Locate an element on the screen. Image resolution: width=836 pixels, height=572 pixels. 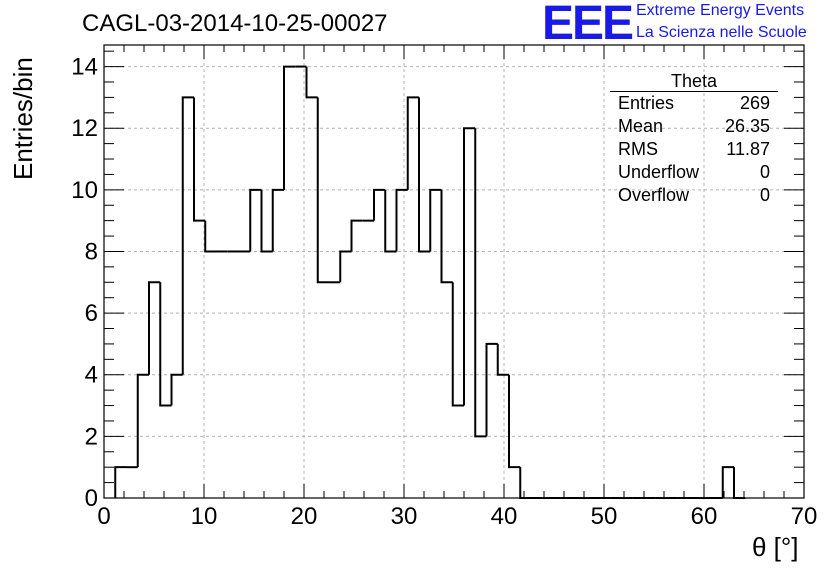
y-tick-label: 12 is located at coordinates (84, 128).